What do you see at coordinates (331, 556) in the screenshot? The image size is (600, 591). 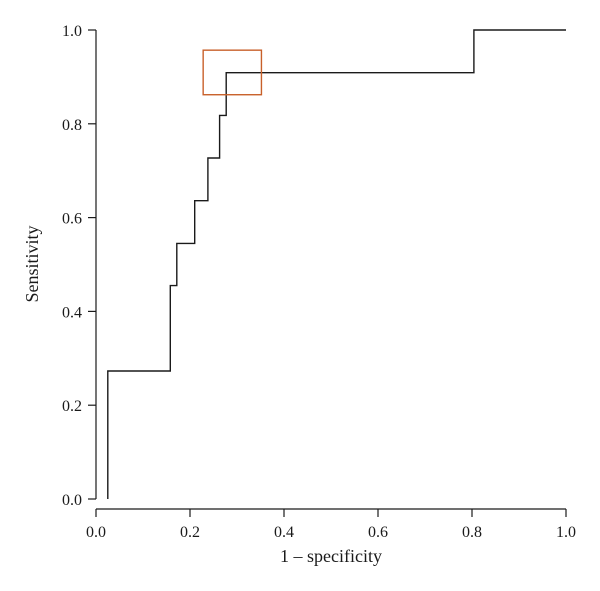 I see `x-axis-label: 1 – specificity` at bounding box center [331, 556].